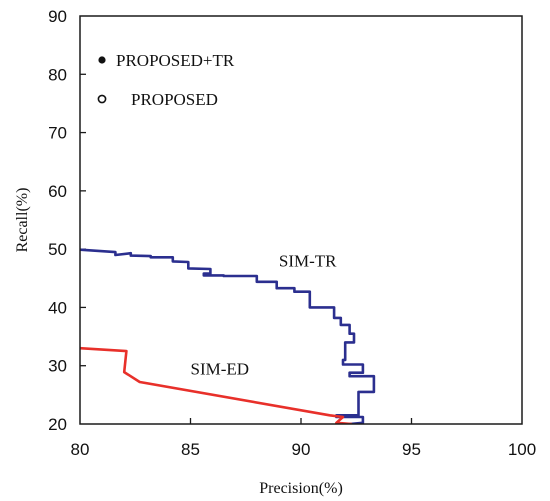 Image resolution: width=550 pixels, height=501 pixels. Describe the element at coordinates (102, 99) in the screenshot. I see `legend-marker-open` at that location.